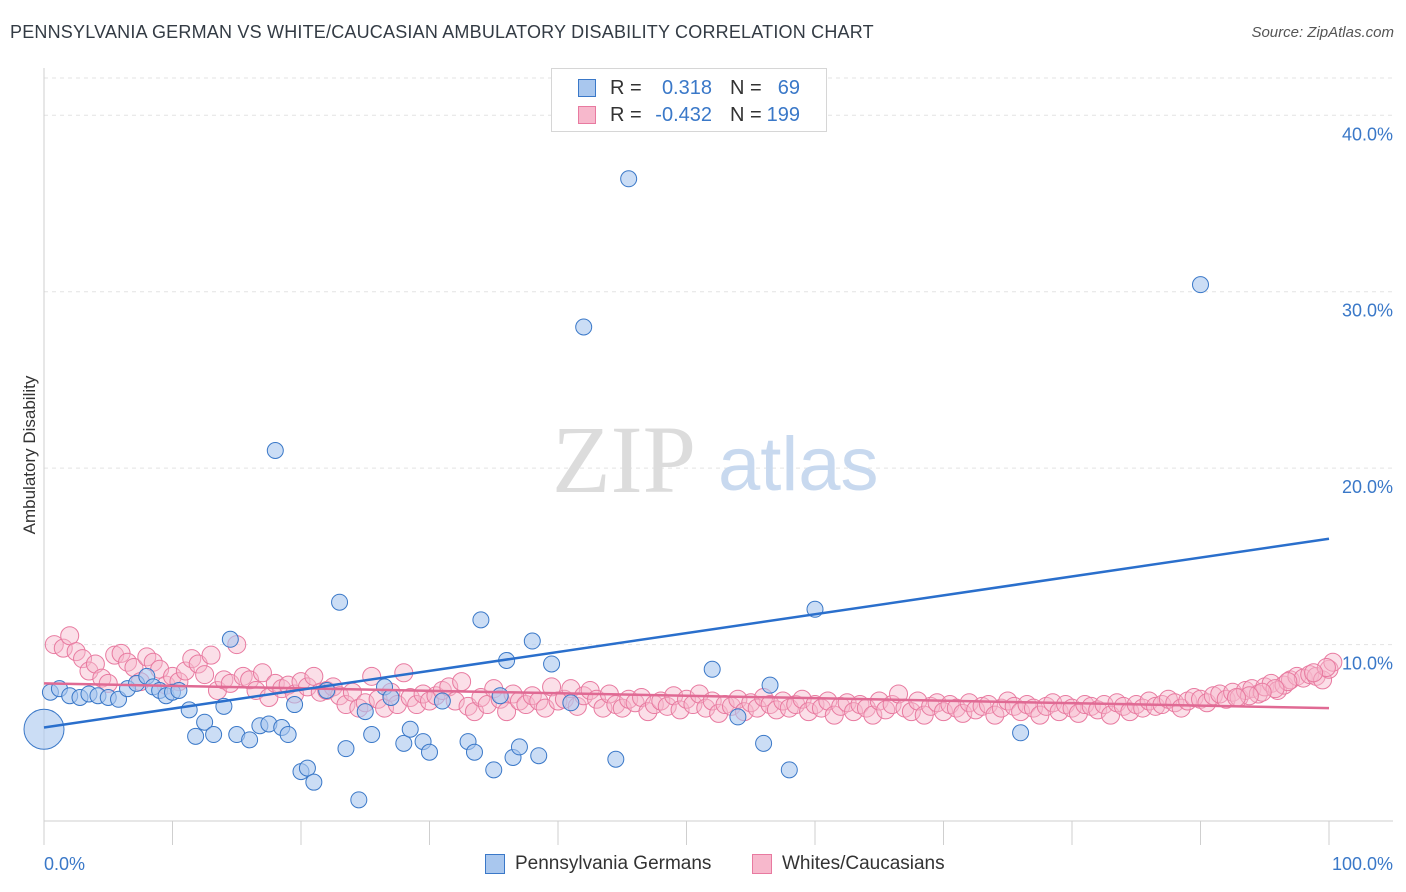 This screenshot has width=1406, height=892. What do you see at coordinates (686, 88) in the screenshot?
I see `legend-r-value: 0.318` at bounding box center [686, 88].